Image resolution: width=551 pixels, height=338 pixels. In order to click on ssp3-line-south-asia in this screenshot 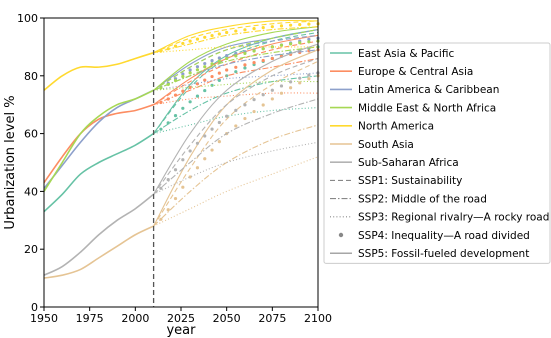, I will do `click(236, 191)`.